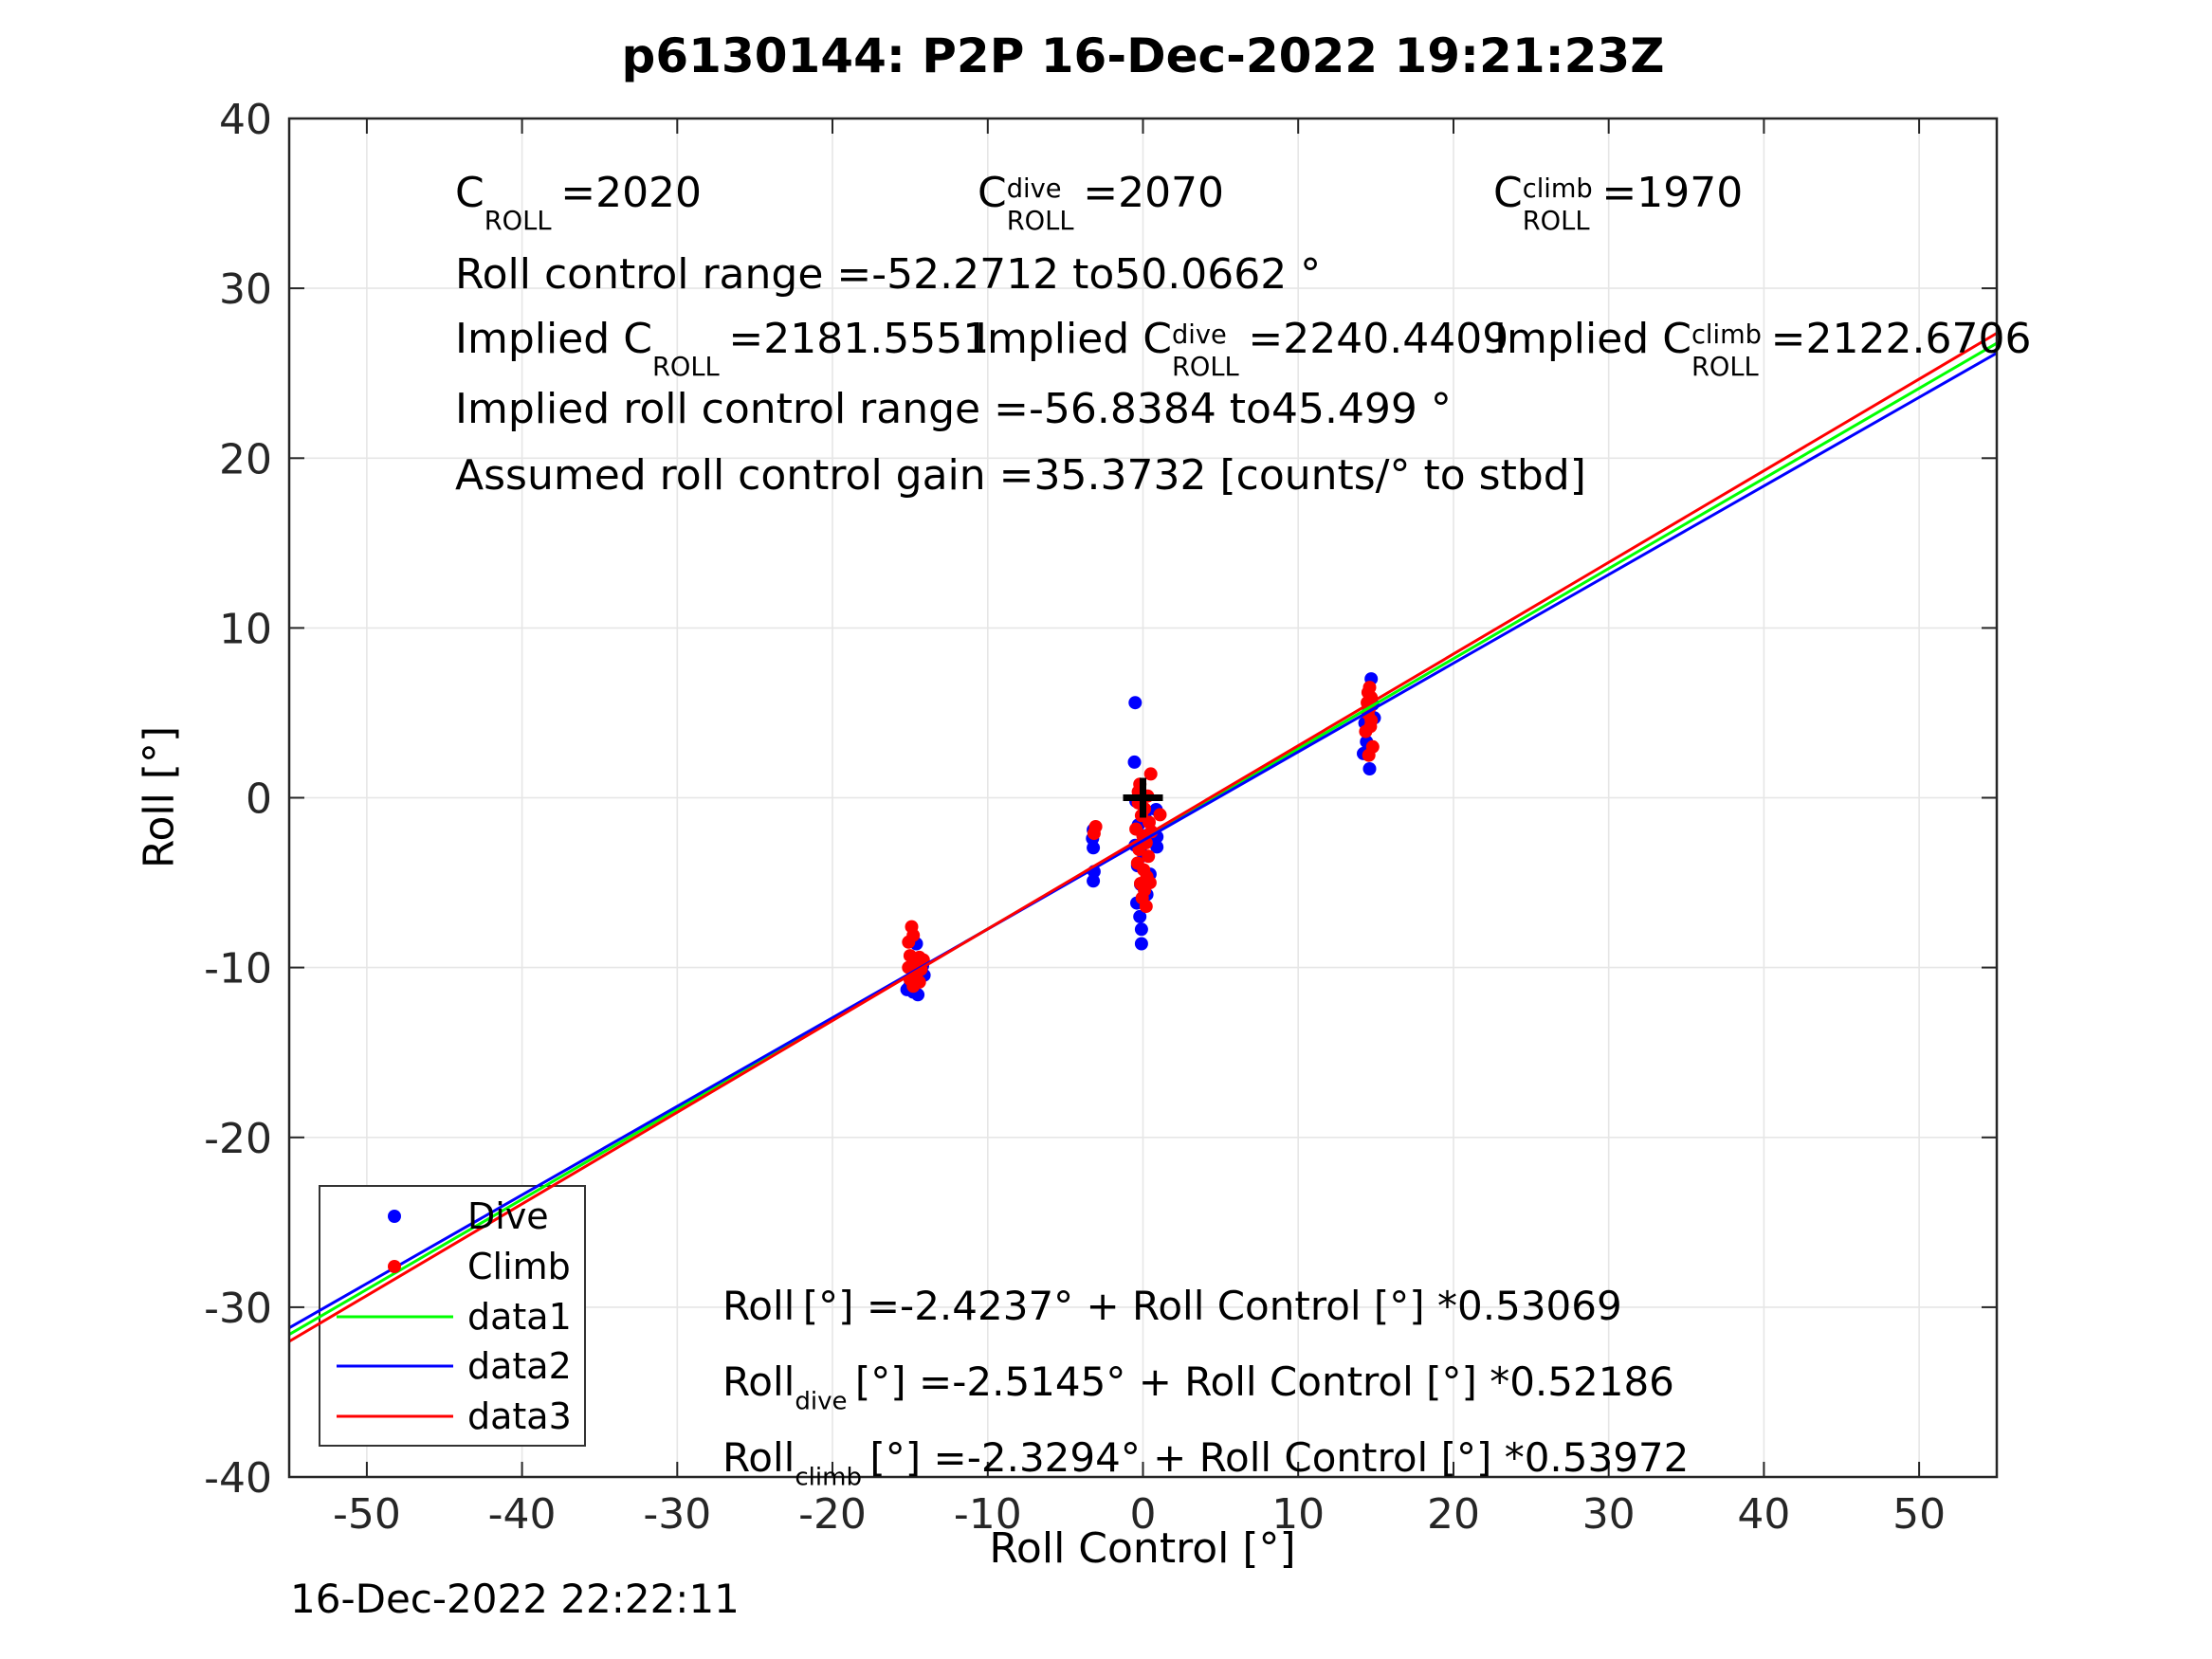  Describe the element at coordinates (519, 1317) in the screenshot. I see `legend-label-data1: data1` at that location.